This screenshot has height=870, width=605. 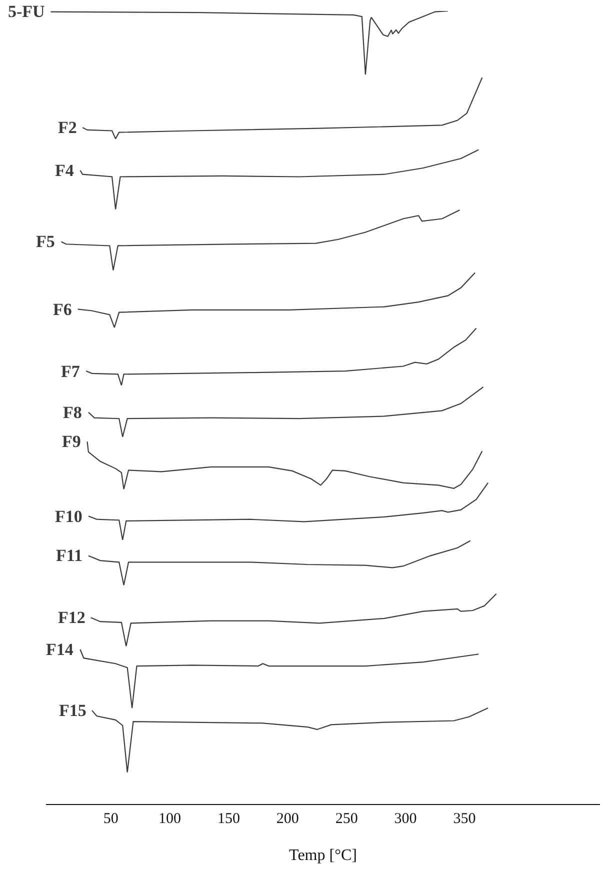 What do you see at coordinates (346, 819) in the screenshot?
I see `x-tick-label: 250` at bounding box center [346, 819].